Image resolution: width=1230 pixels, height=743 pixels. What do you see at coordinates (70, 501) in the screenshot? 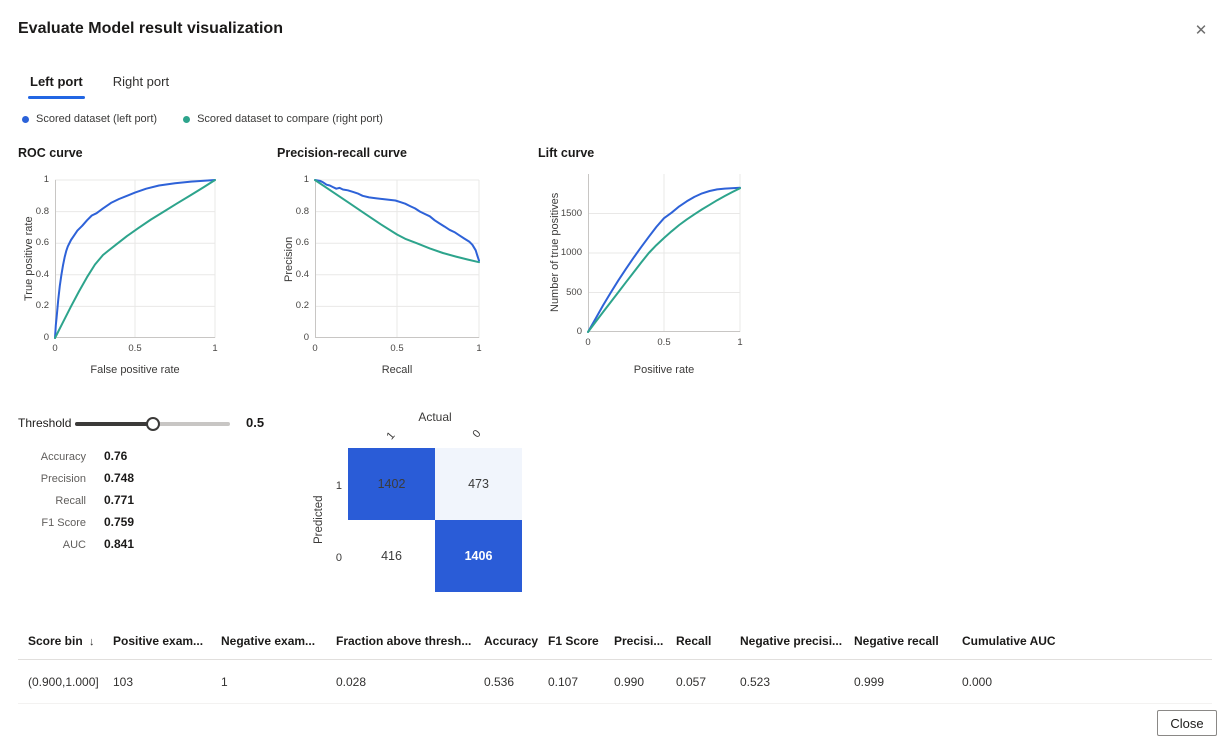
I see `metric-label: Recall` at bounding box center [70, 501].